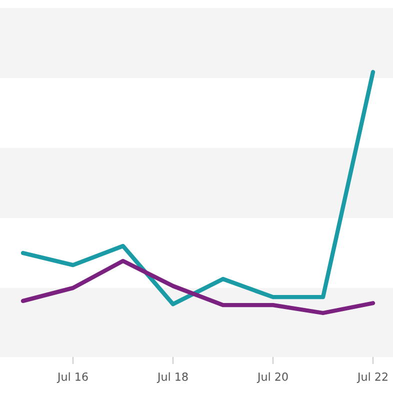  I want to click on x-tick-label: Jul 22, so click(372, 377).